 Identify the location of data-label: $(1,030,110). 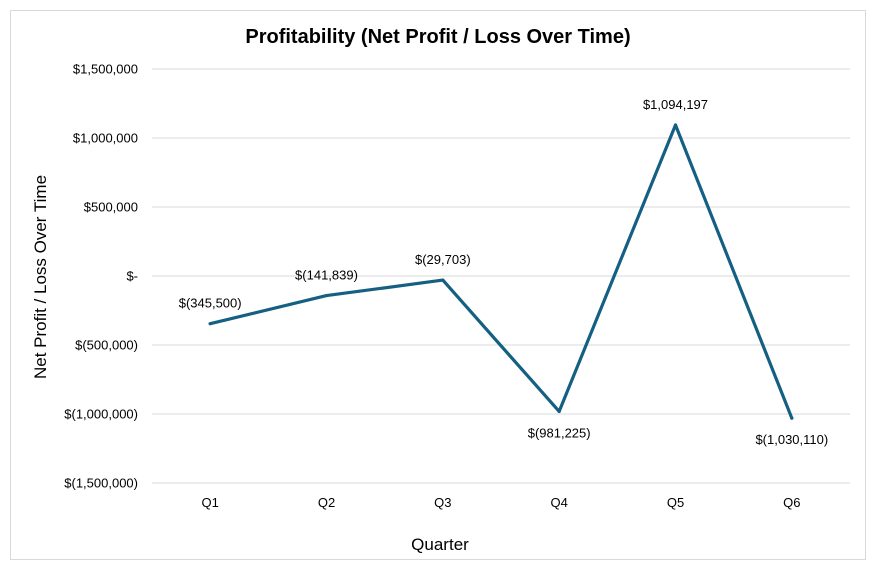
(791, 439).